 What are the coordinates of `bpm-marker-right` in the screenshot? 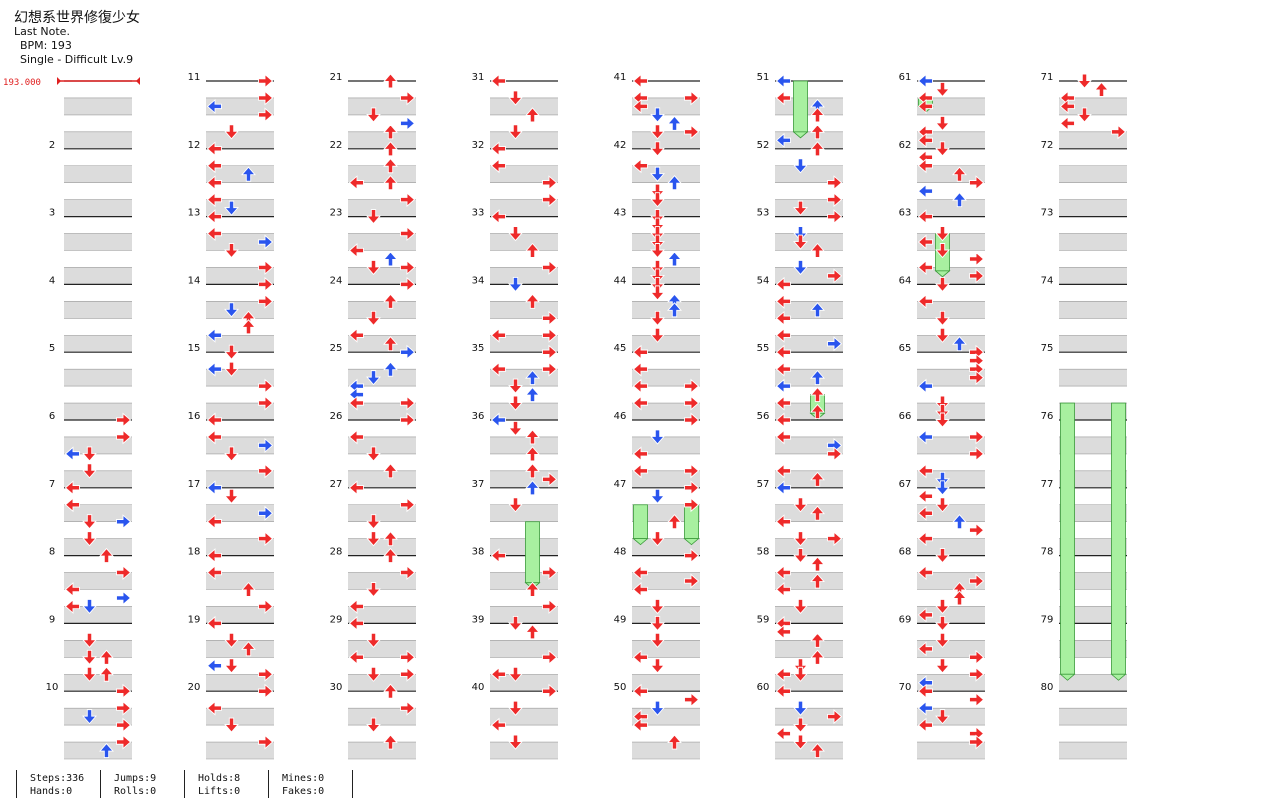 It's located at (138, 81).